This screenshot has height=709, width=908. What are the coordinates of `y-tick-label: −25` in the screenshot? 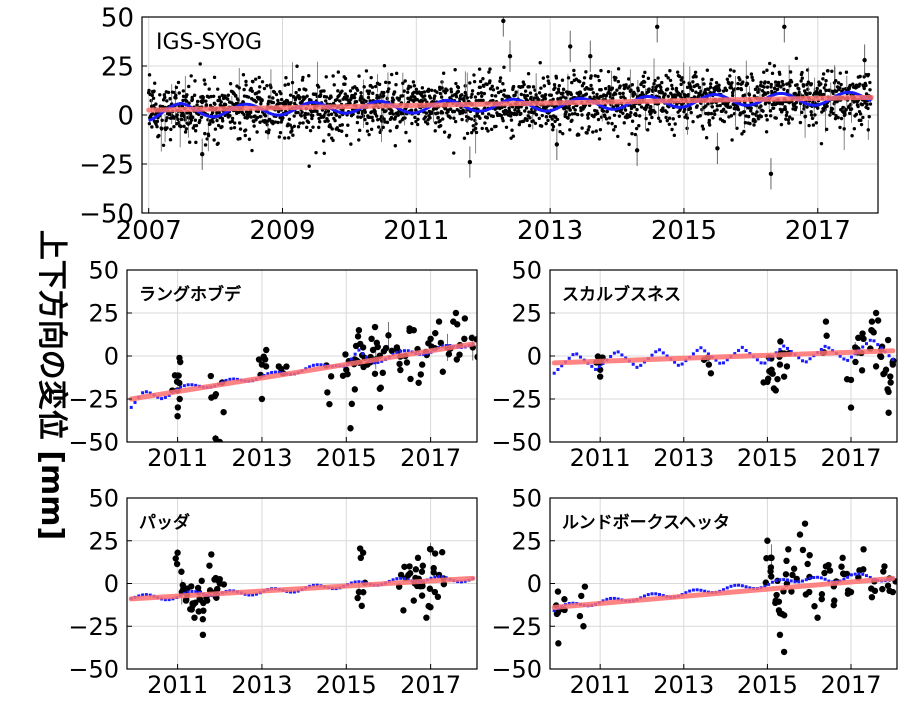 It's located at (93, 627).